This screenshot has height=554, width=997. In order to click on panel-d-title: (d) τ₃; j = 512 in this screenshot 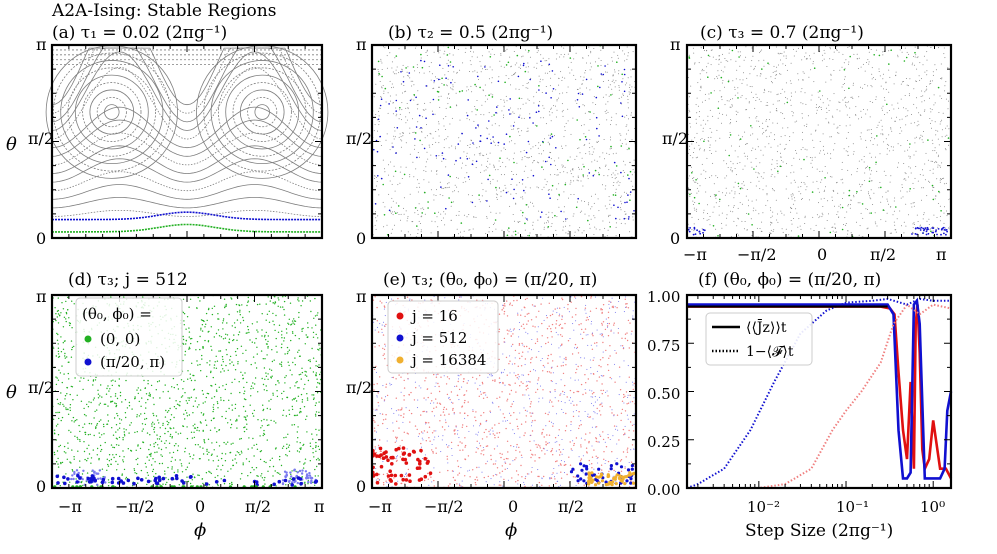, I will do `click(128, 280)`.